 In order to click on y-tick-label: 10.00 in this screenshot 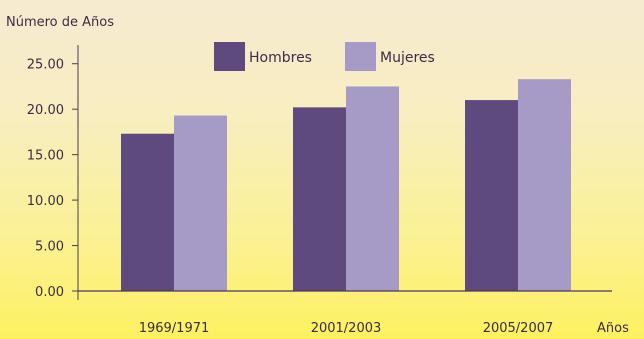, I will do `click(45, 201)`.